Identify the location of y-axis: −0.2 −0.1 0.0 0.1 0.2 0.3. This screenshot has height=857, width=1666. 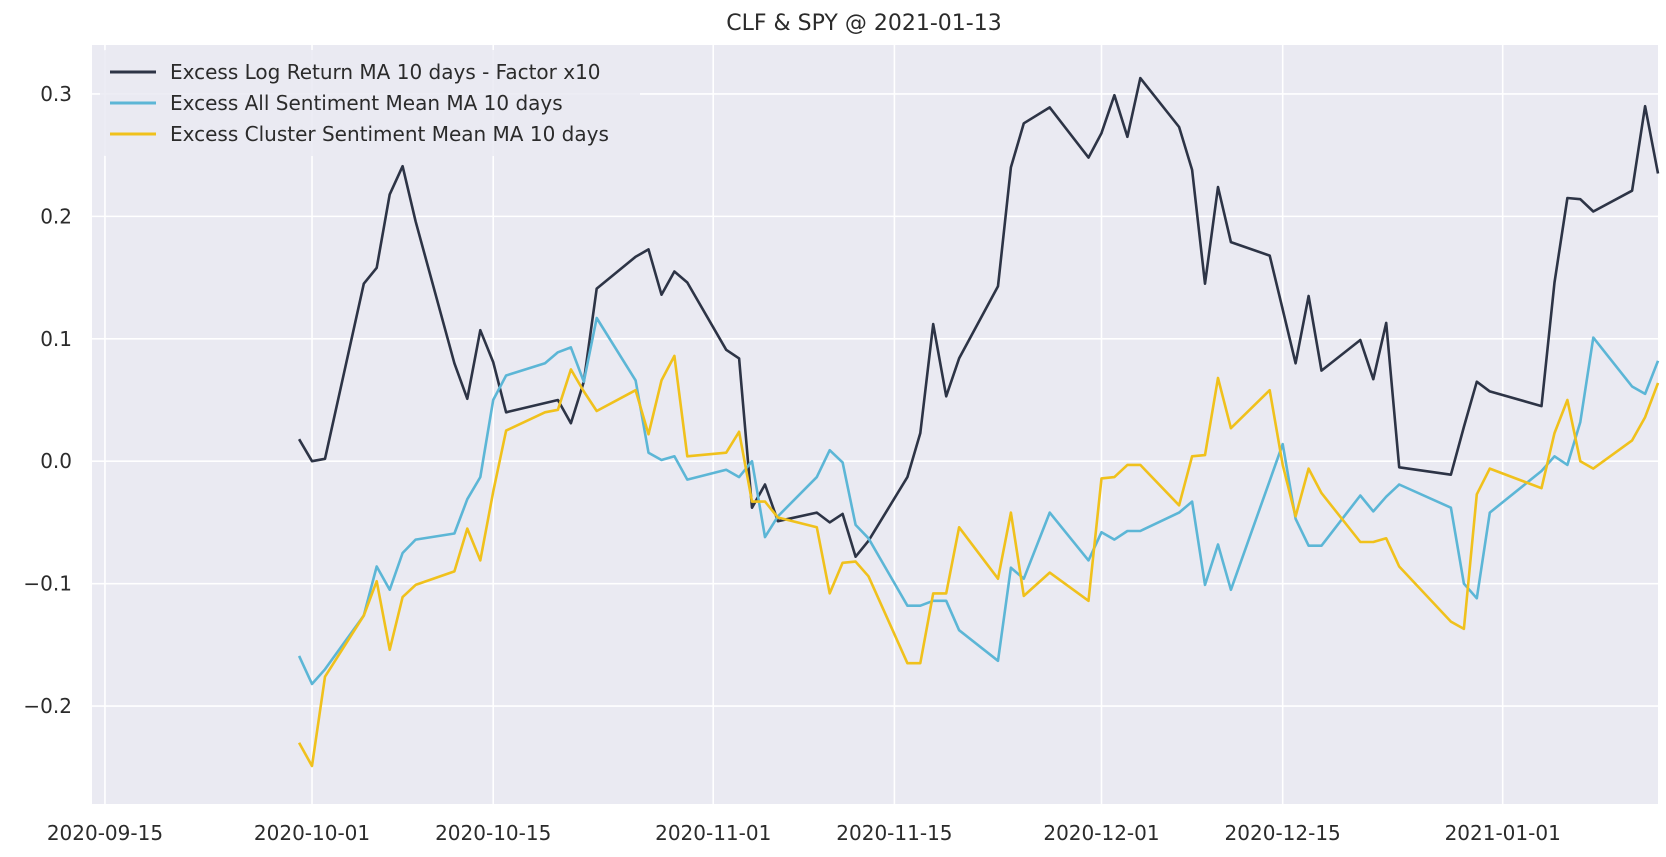
(47, 400).